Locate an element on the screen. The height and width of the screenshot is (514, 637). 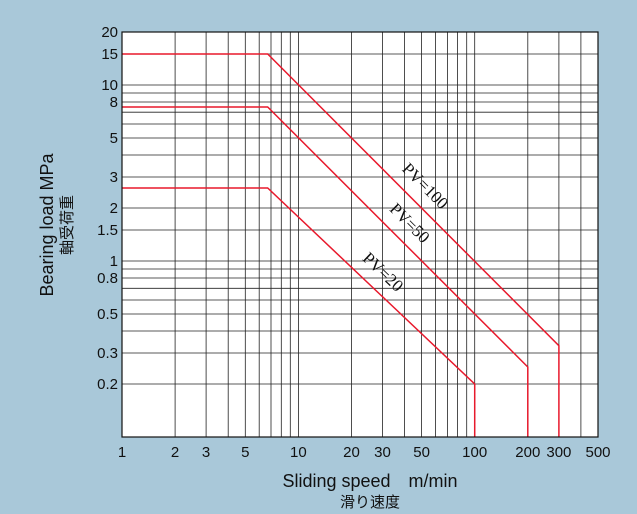
x-axis-subtitle: 滑り速度 is located at coordinates (370, 502).